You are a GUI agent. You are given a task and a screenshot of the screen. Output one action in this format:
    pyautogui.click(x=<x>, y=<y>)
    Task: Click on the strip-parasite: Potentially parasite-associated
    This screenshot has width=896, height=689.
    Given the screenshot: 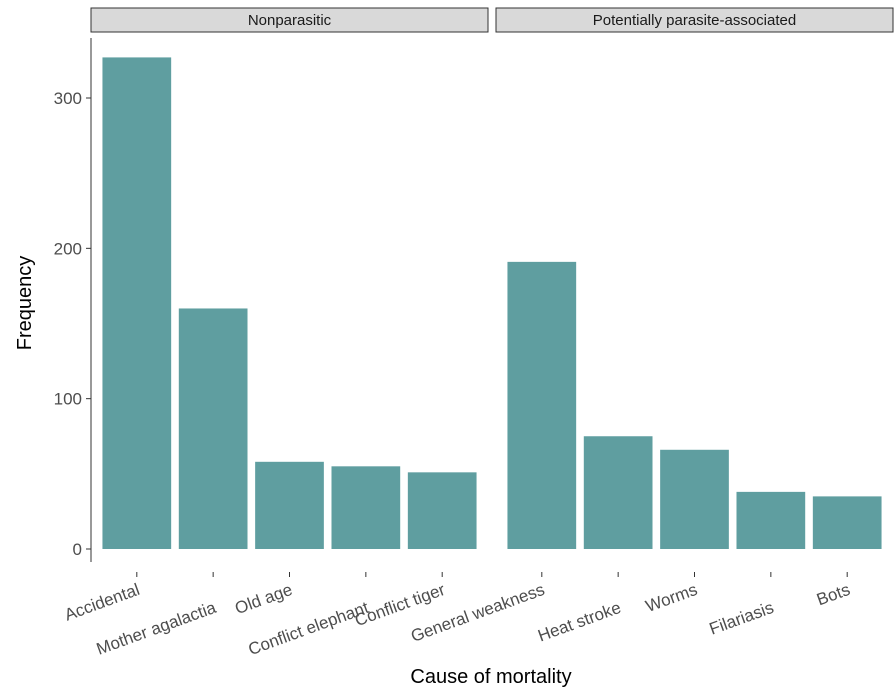 What is the action you would take?
    pyautogui.click(x=694, y=20)
    